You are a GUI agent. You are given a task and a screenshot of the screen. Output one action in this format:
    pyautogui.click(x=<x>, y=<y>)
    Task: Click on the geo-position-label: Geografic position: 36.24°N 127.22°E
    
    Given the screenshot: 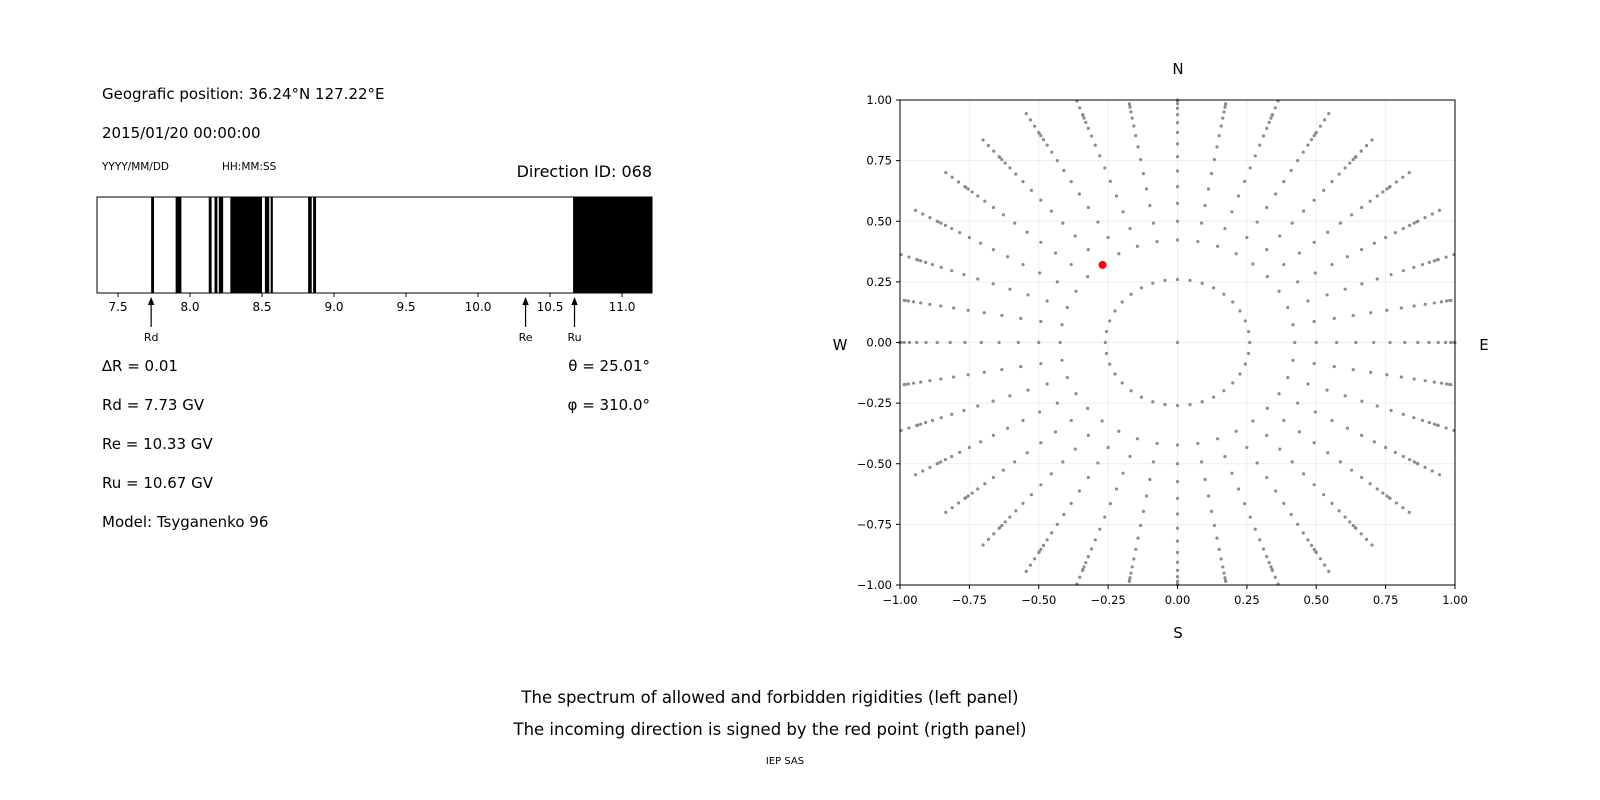 What is the action you would take?
    pyautogui.click(x=243, y=94)
    